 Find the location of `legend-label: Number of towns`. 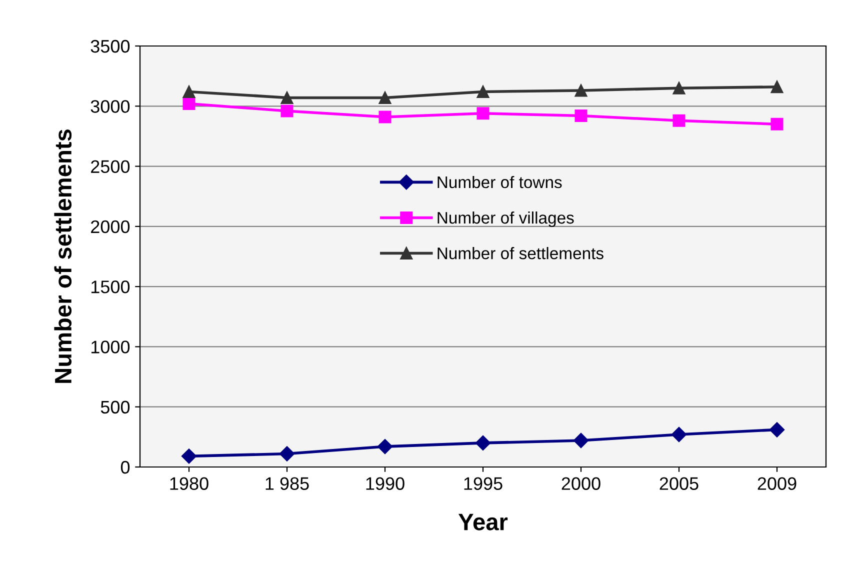

legend-label: Number of towns is located at coordinates (500, 182).